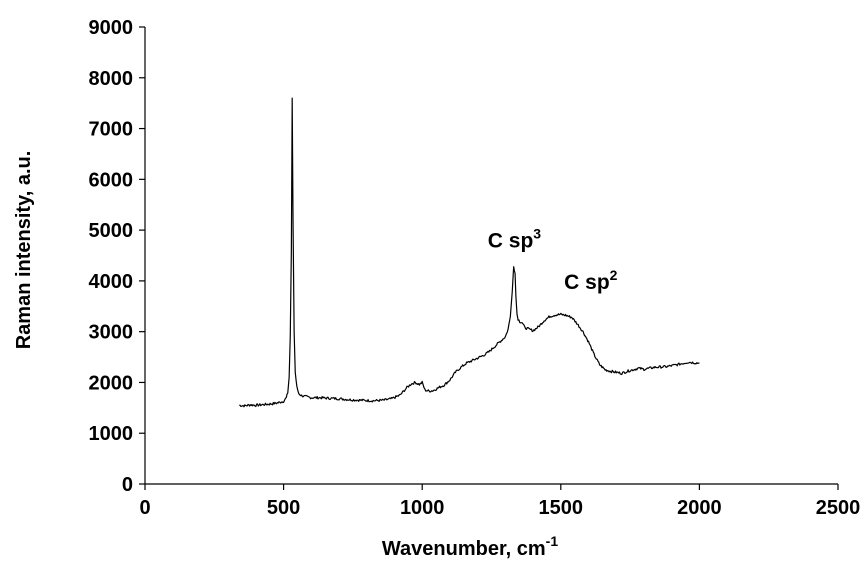 The width and height of the screenshot is (868, 567). Describe the element at coordinates (111, 383) in the screenshot. I see `y-tick-label: 2000` at that location.